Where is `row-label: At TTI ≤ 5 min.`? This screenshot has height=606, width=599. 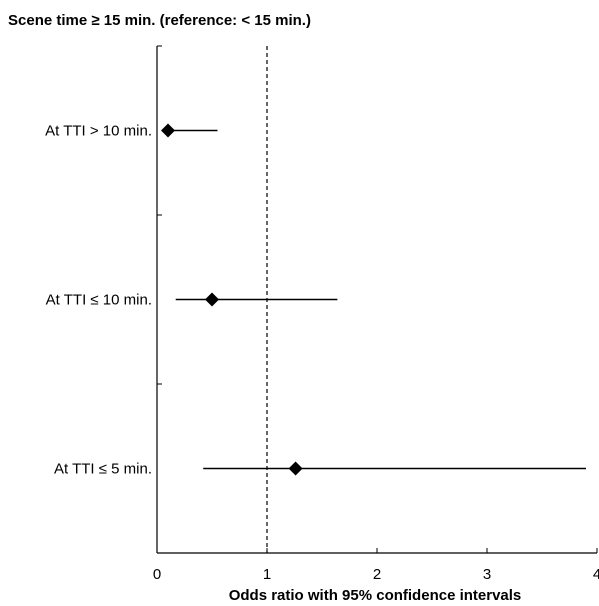
row-label: At TTI ≤ 5 min. is located at coordinates (103, 469).